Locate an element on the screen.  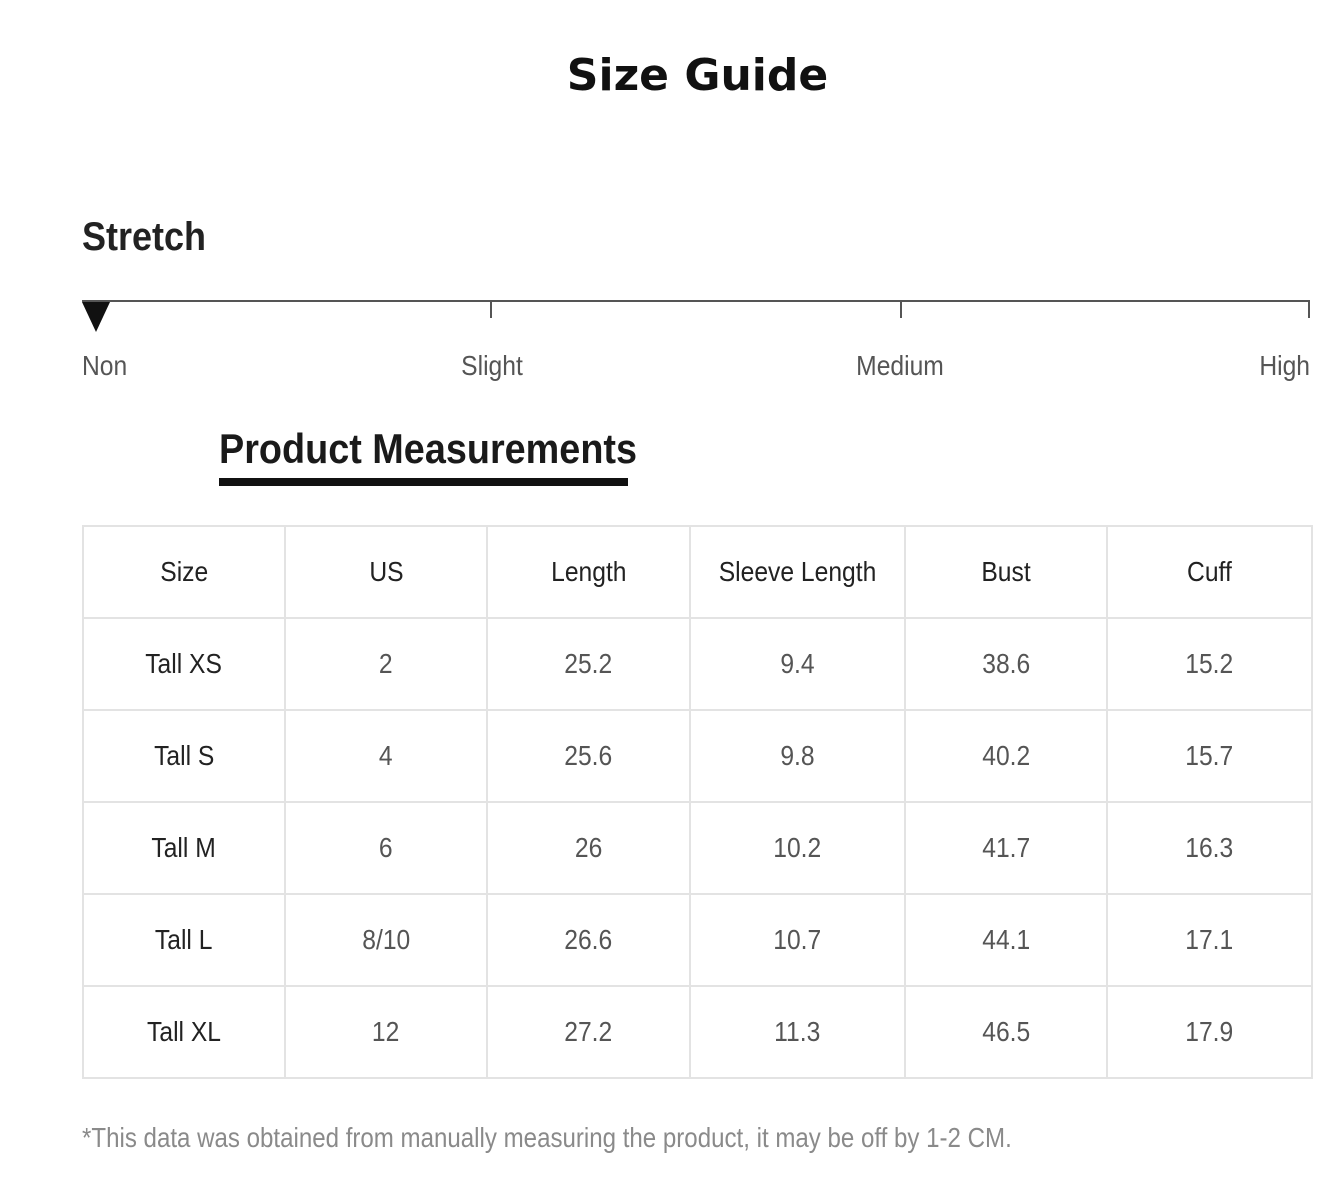
length-cell: 26.6 is located at coordinates (588, 940).